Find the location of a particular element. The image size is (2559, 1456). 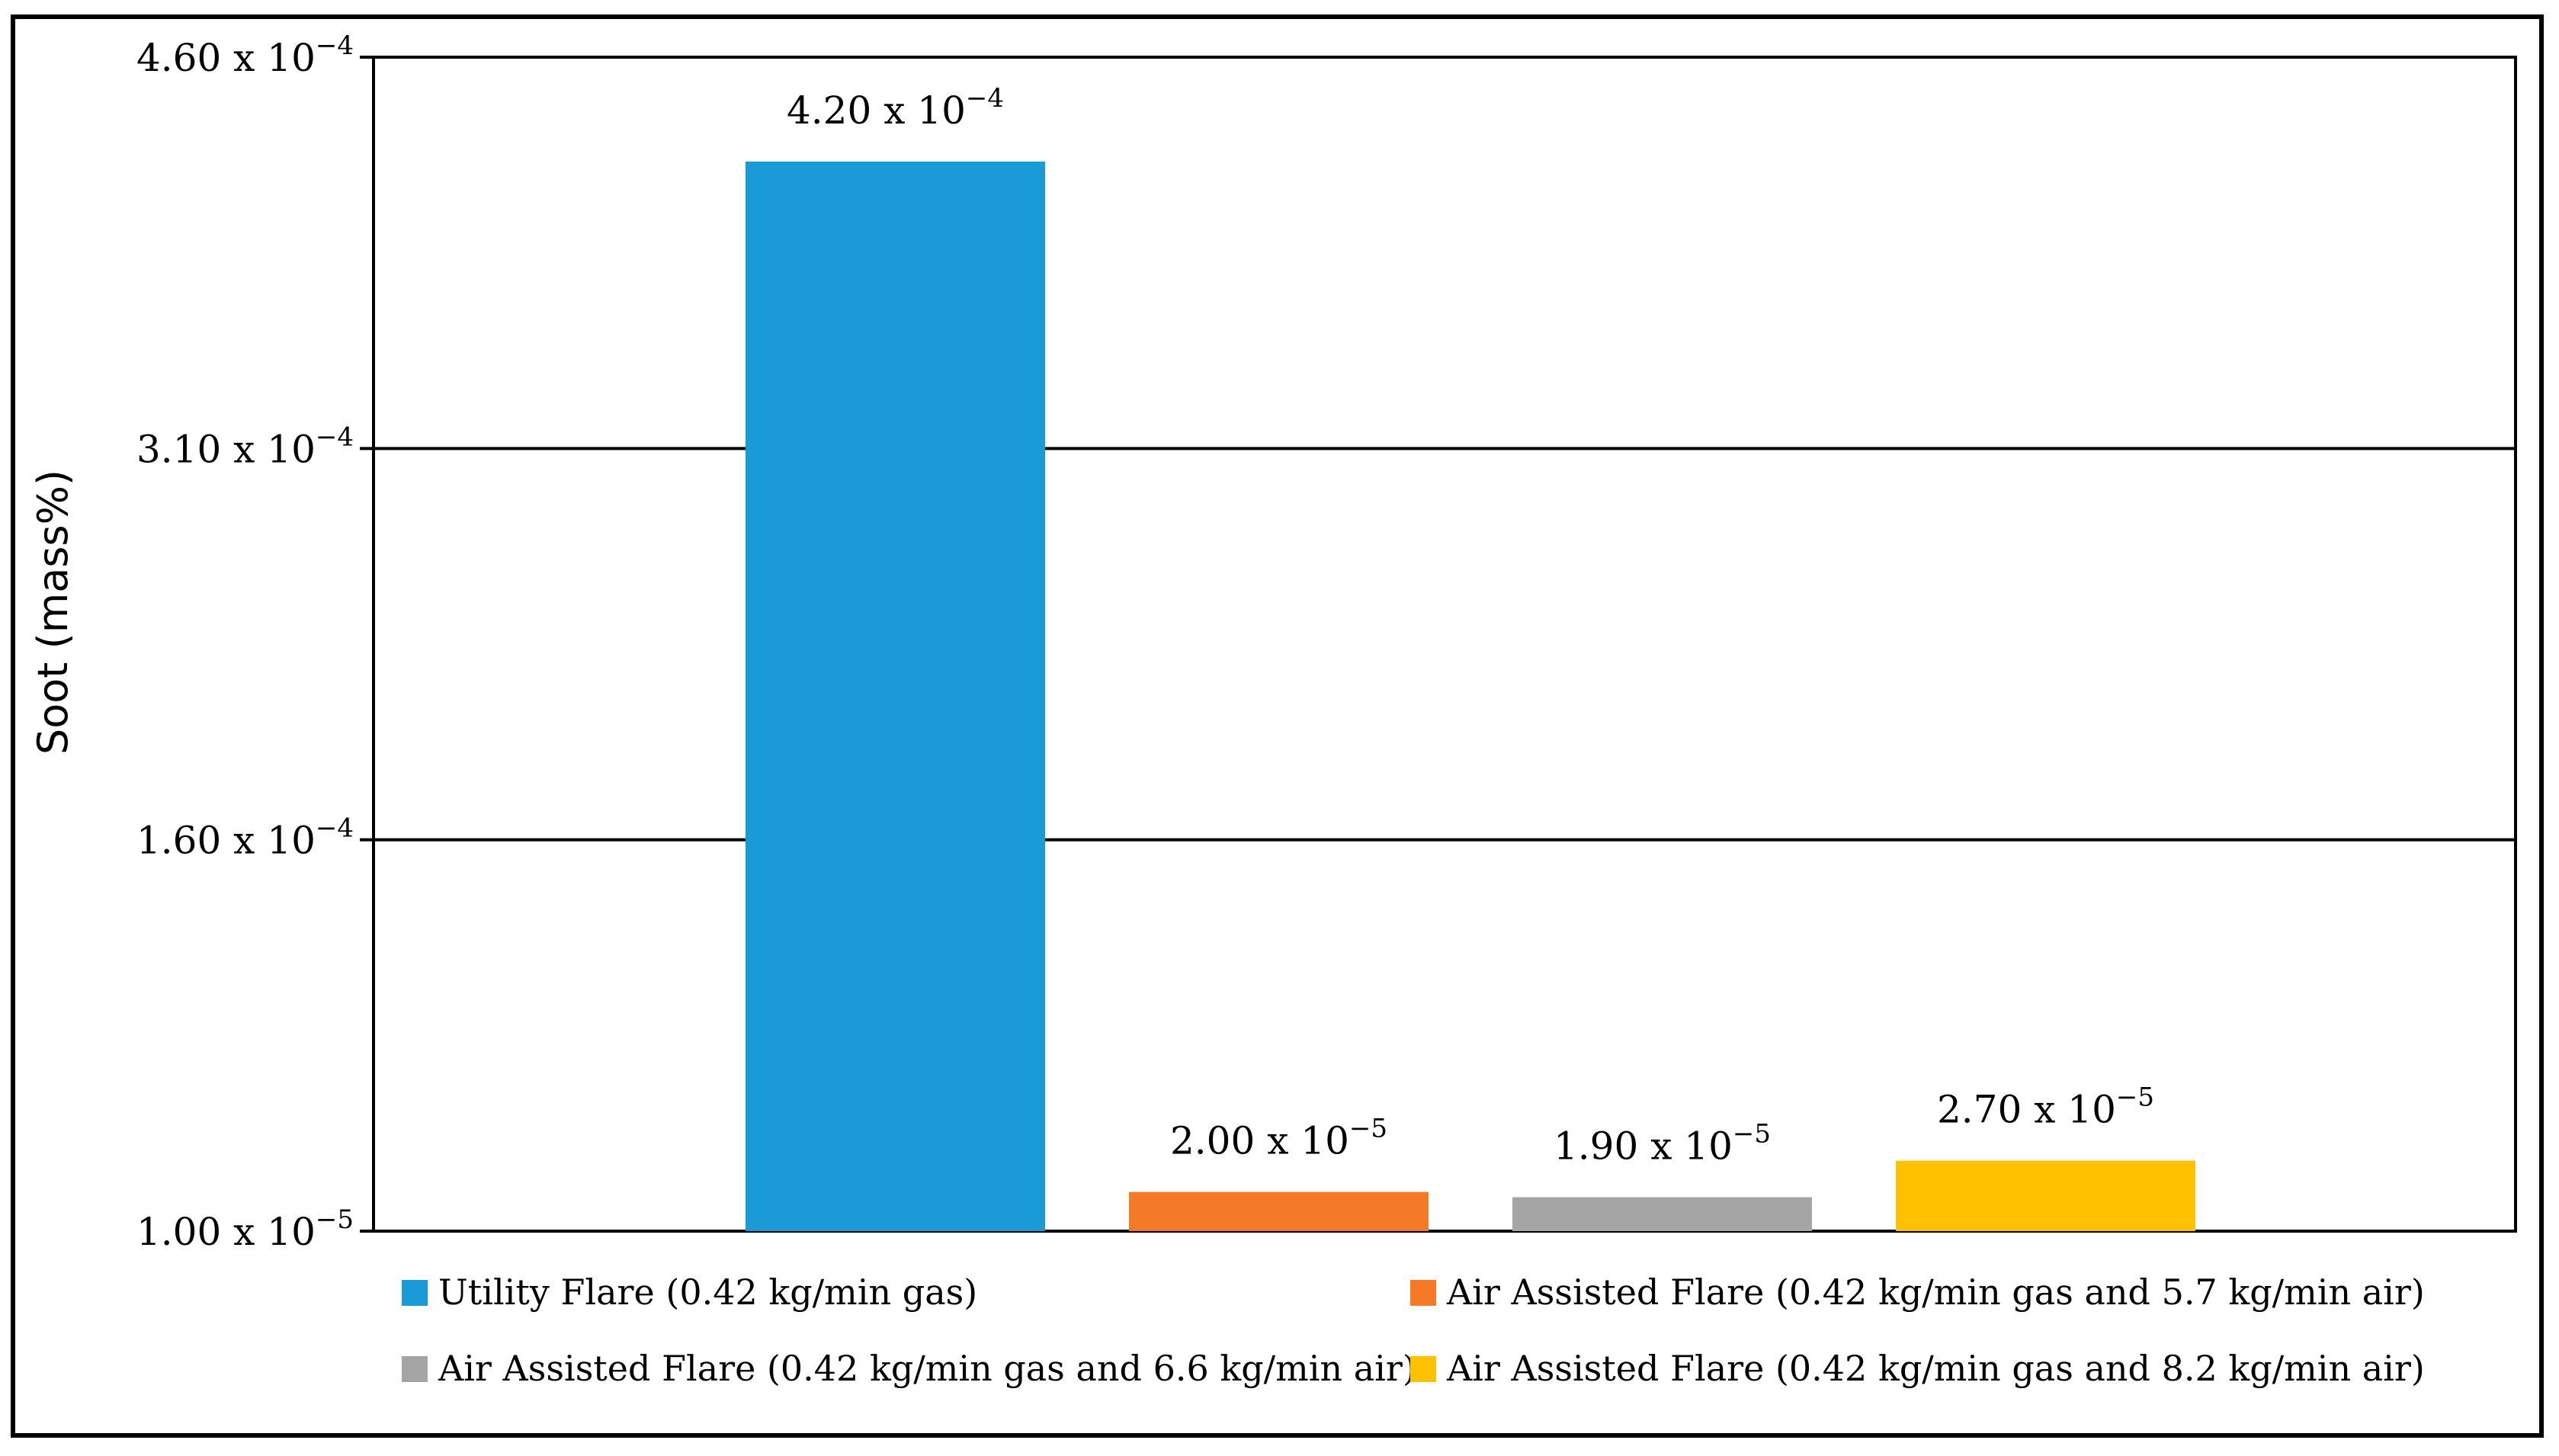

y-tick-label: 1.00 x 10⁻⁵ is located at coordinates (245, 1229).